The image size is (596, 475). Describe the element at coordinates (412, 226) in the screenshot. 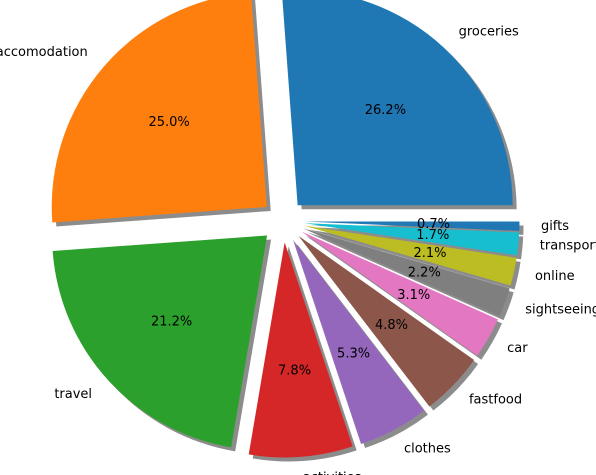

I see `slice-gifts` at that location.